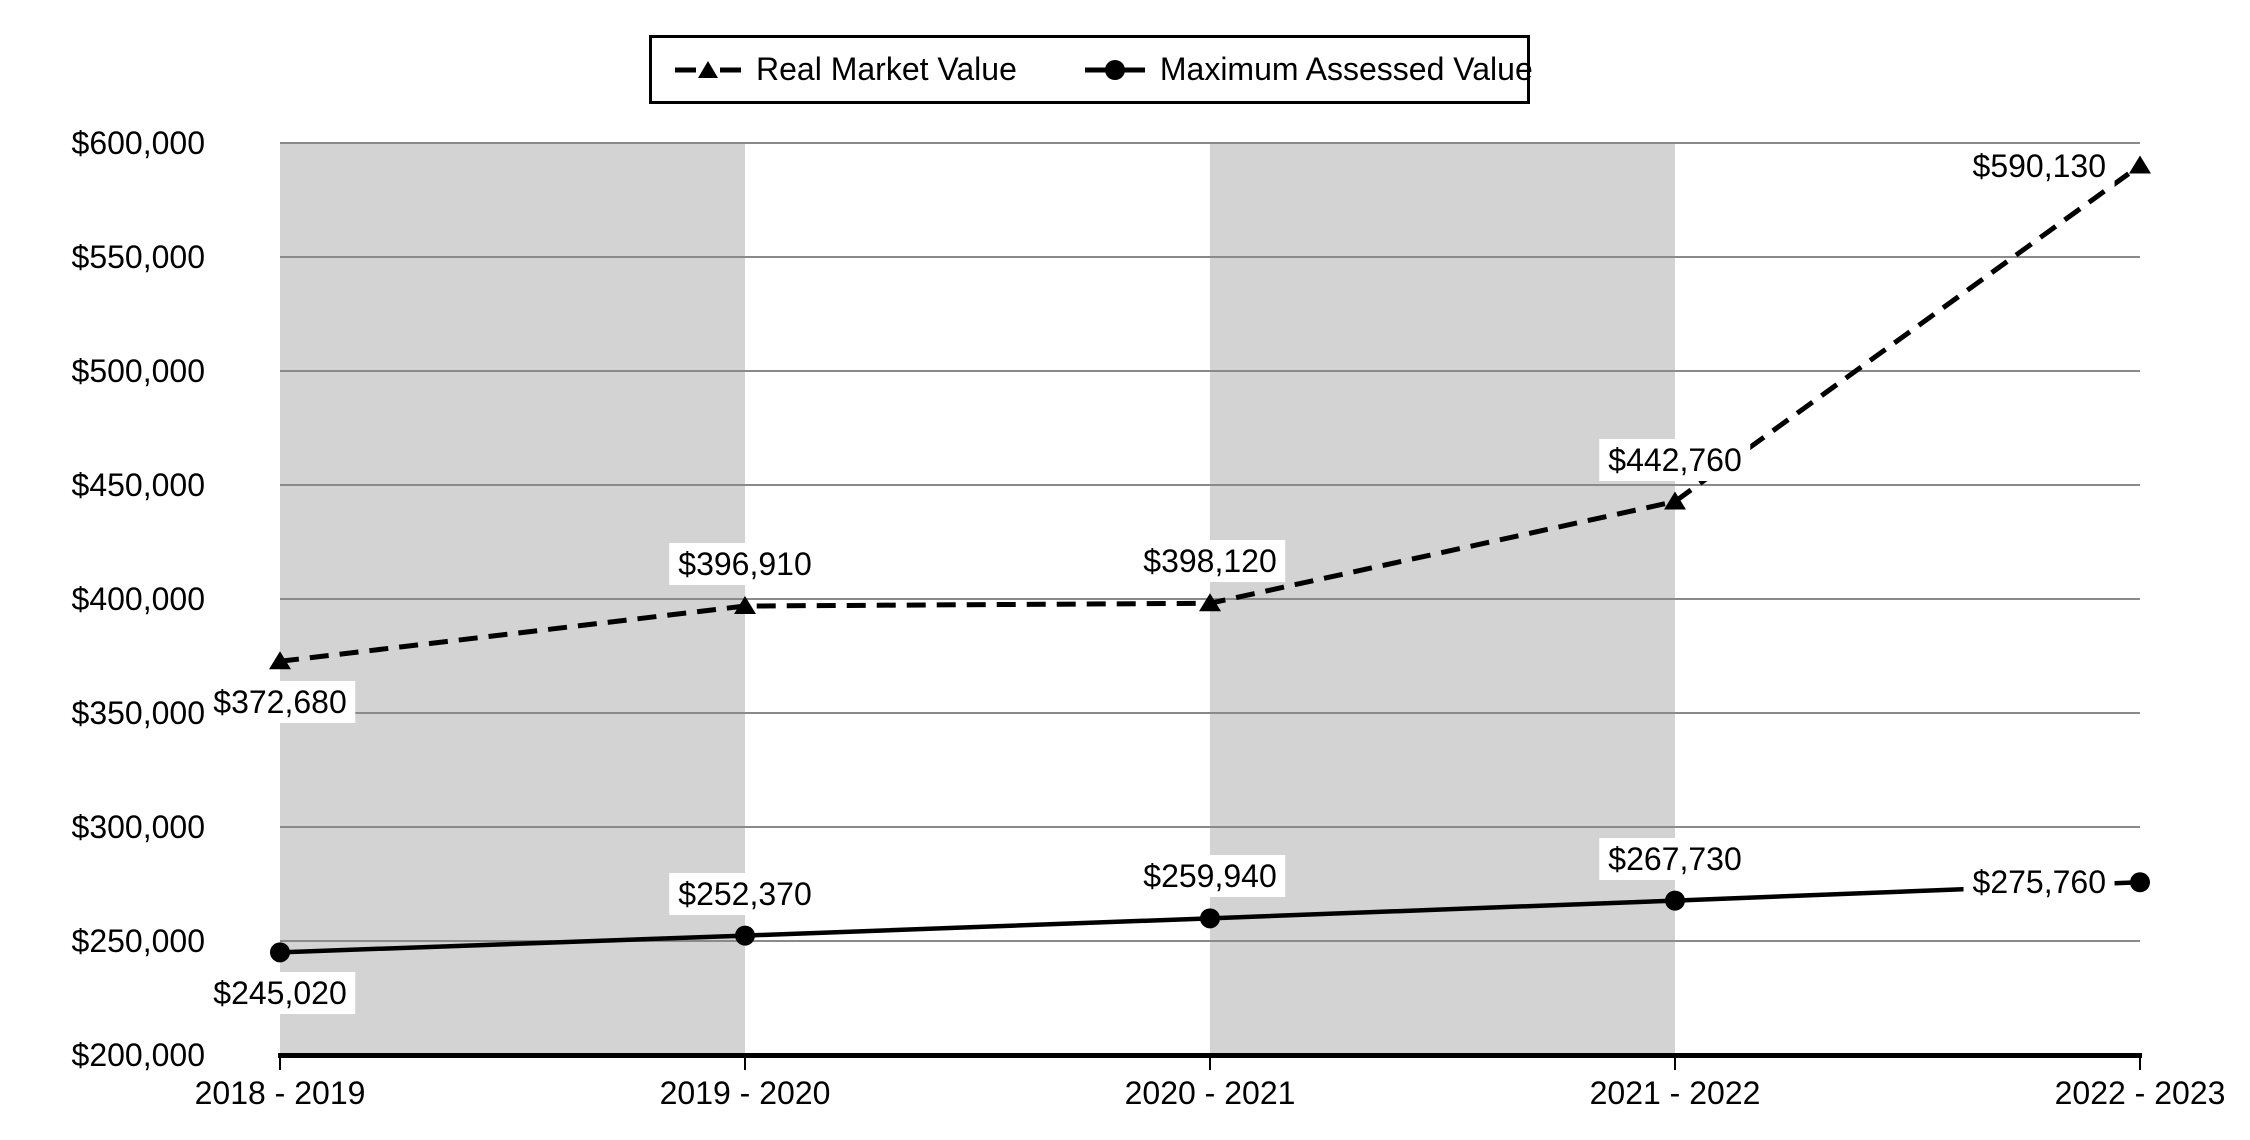 Image resolution: width=2250 pixels, height=1140 pixels. Describe the element at coordinates (1210, 1055) in the screenshot. I see `x-axis-line` at that location.